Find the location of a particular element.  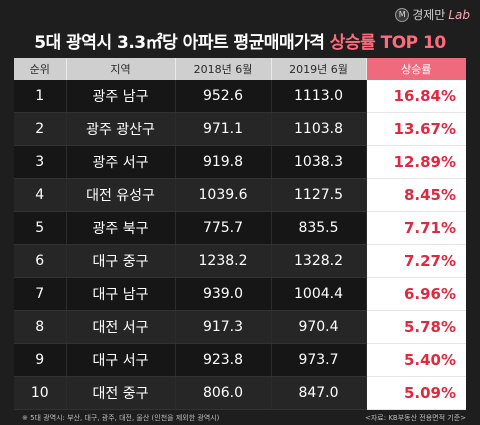

header-rank: 순위 is located at coordinates (40, 69).